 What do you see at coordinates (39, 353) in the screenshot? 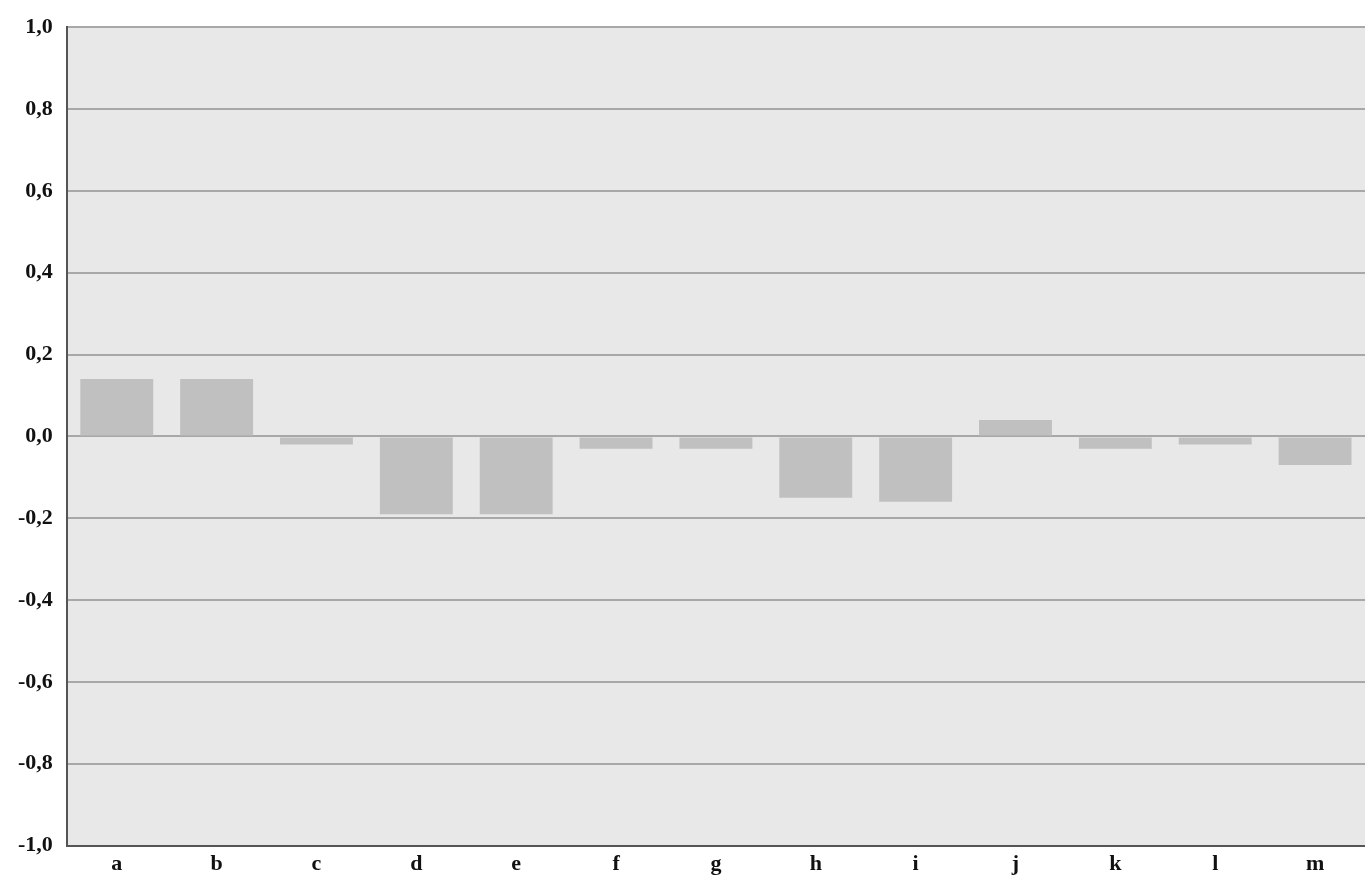
I see `y-tick-label: 0,2` at bounding box center [39, 353].